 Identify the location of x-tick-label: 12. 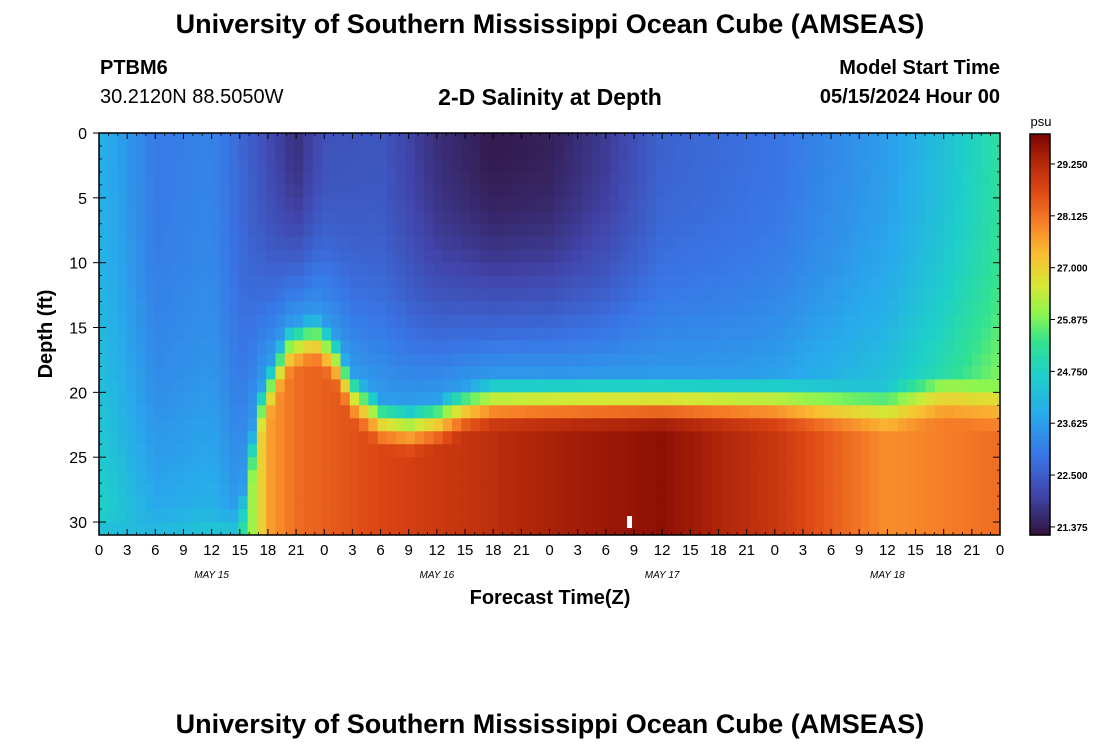
(887, 550).